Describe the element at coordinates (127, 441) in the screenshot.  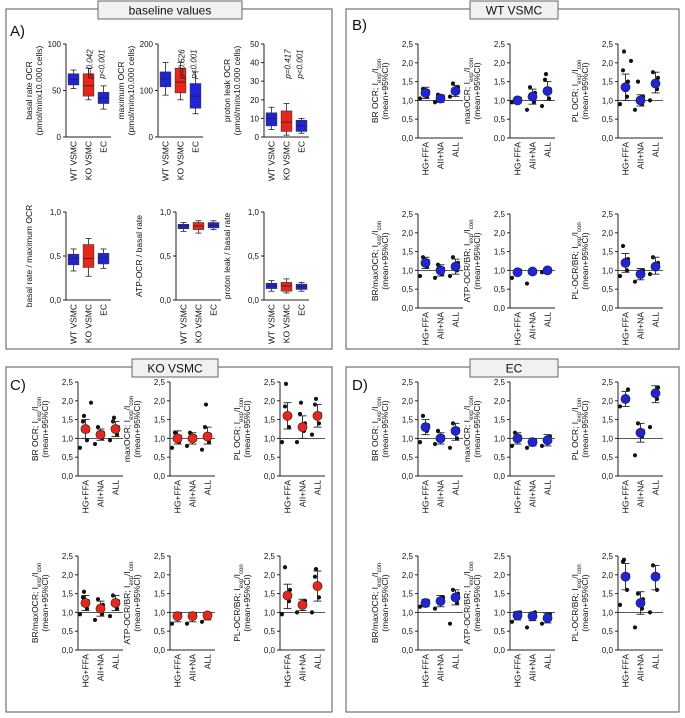
I see `y-axis-label-part: maxOCR; I` at that location.